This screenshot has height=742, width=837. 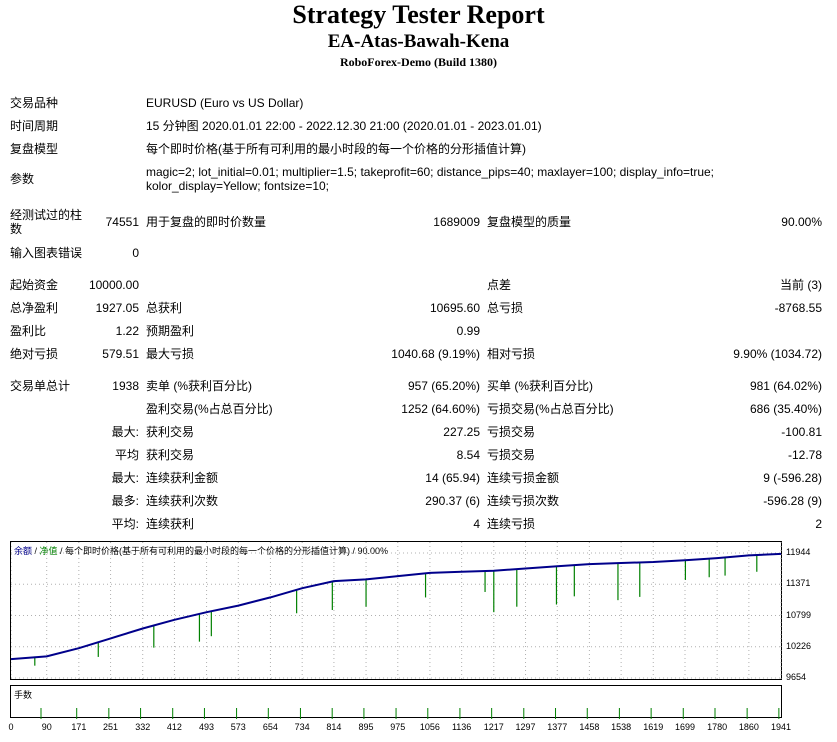 What do you see at coordinates (418, 62) in the screenshot?
I see `server-name: RoboForex-Demo (Build 1380)` at bounding box center [418, 62].